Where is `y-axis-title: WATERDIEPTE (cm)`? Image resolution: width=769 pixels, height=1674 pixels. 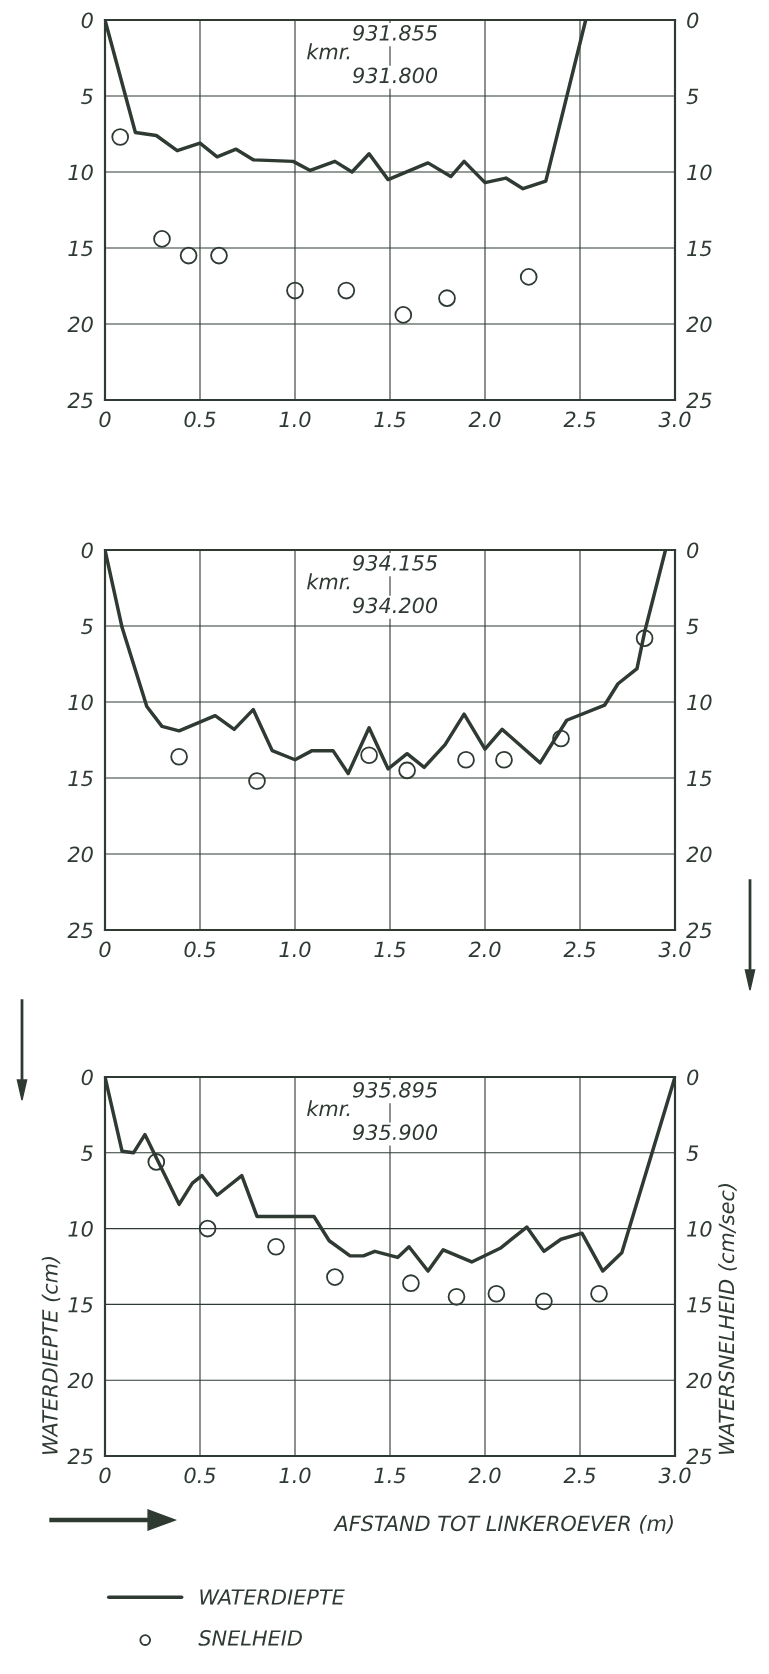 y-axis-title: WATERDIEPTE (cm) is located at coordinates (51, 1355).